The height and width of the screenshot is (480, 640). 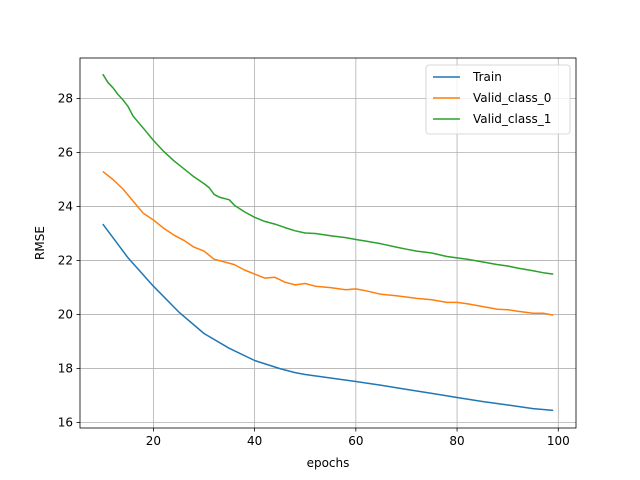 I want to click on y-tick-label: 24, so click(x=65, y=207).